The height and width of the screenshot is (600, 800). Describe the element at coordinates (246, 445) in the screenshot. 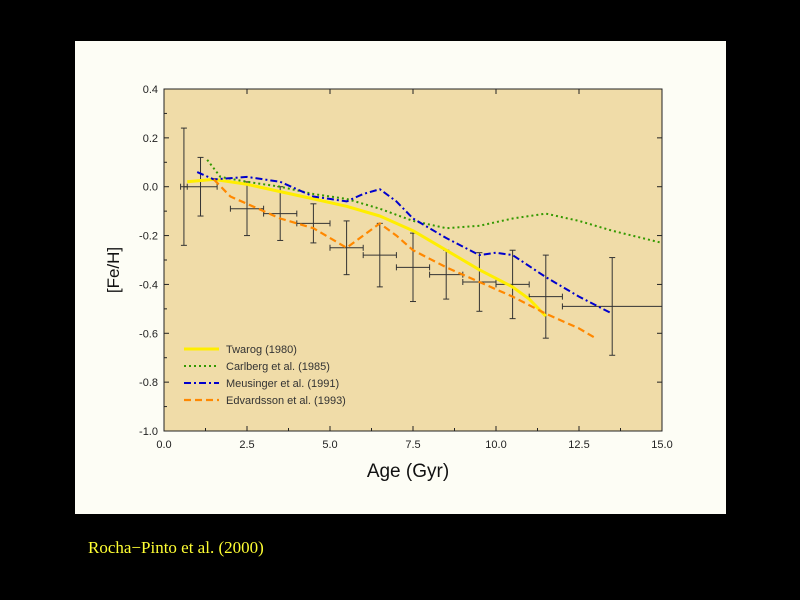

I see `x-tick-label: 2.5` at that location.